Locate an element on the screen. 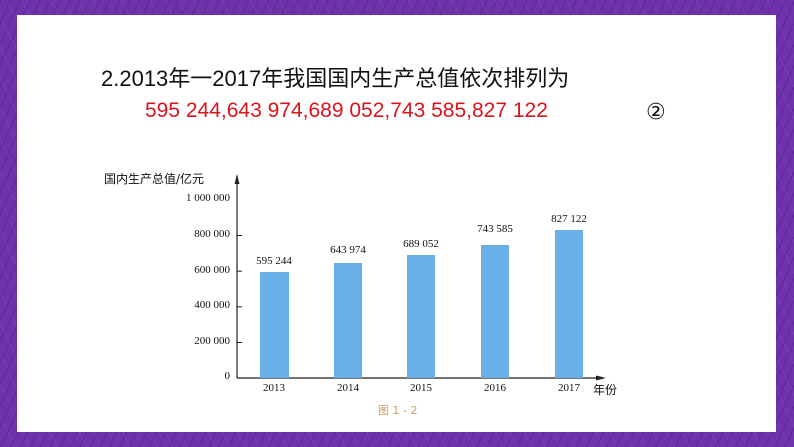 The image size is (794, 447). y-axis-title: 国内生产总值/亿元 is located at coordinates (154, 179).